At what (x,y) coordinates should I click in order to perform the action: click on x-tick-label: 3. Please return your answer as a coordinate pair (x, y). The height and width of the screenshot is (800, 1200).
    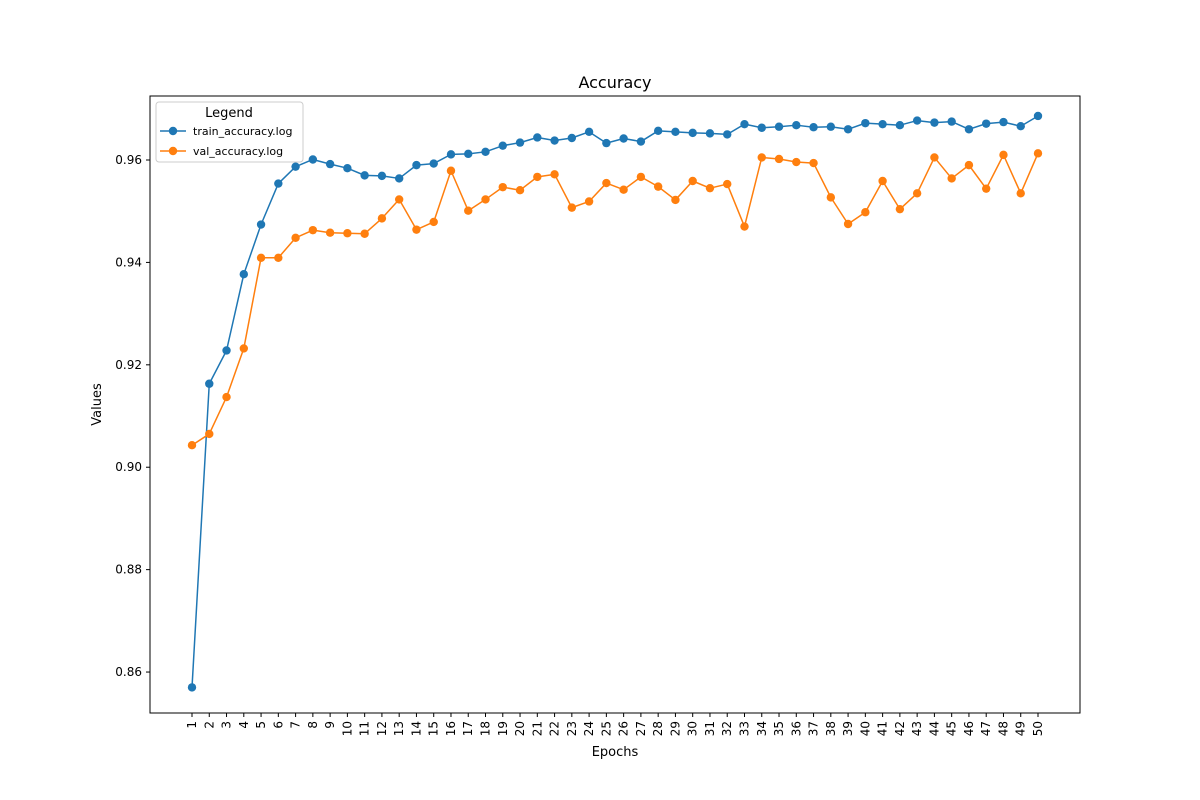
    Looking at the image, I should click on (227, 725).